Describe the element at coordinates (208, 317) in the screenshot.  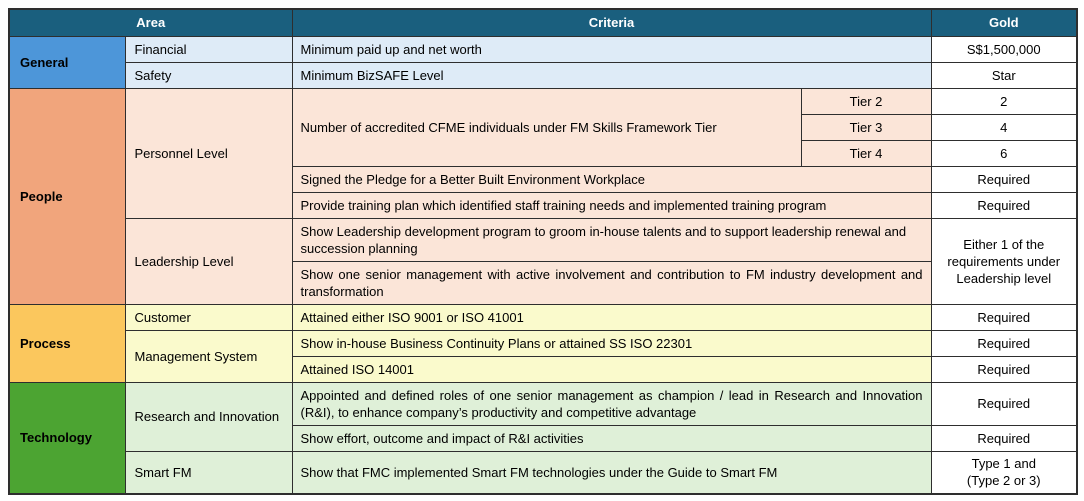
I see `subarea-cell-customer: Customer` at that location.